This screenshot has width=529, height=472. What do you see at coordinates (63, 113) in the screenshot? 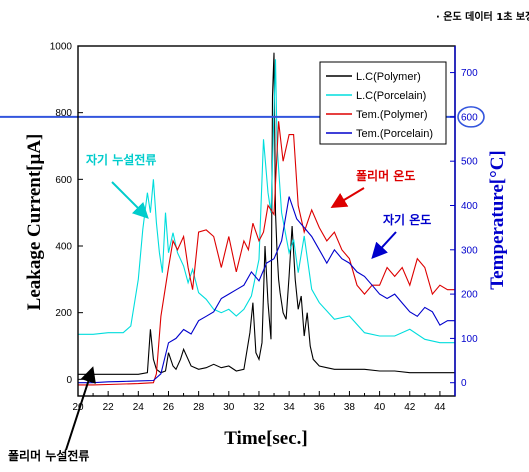
I see `y-left-tick-label: 800` at bounding box center [63, 113].